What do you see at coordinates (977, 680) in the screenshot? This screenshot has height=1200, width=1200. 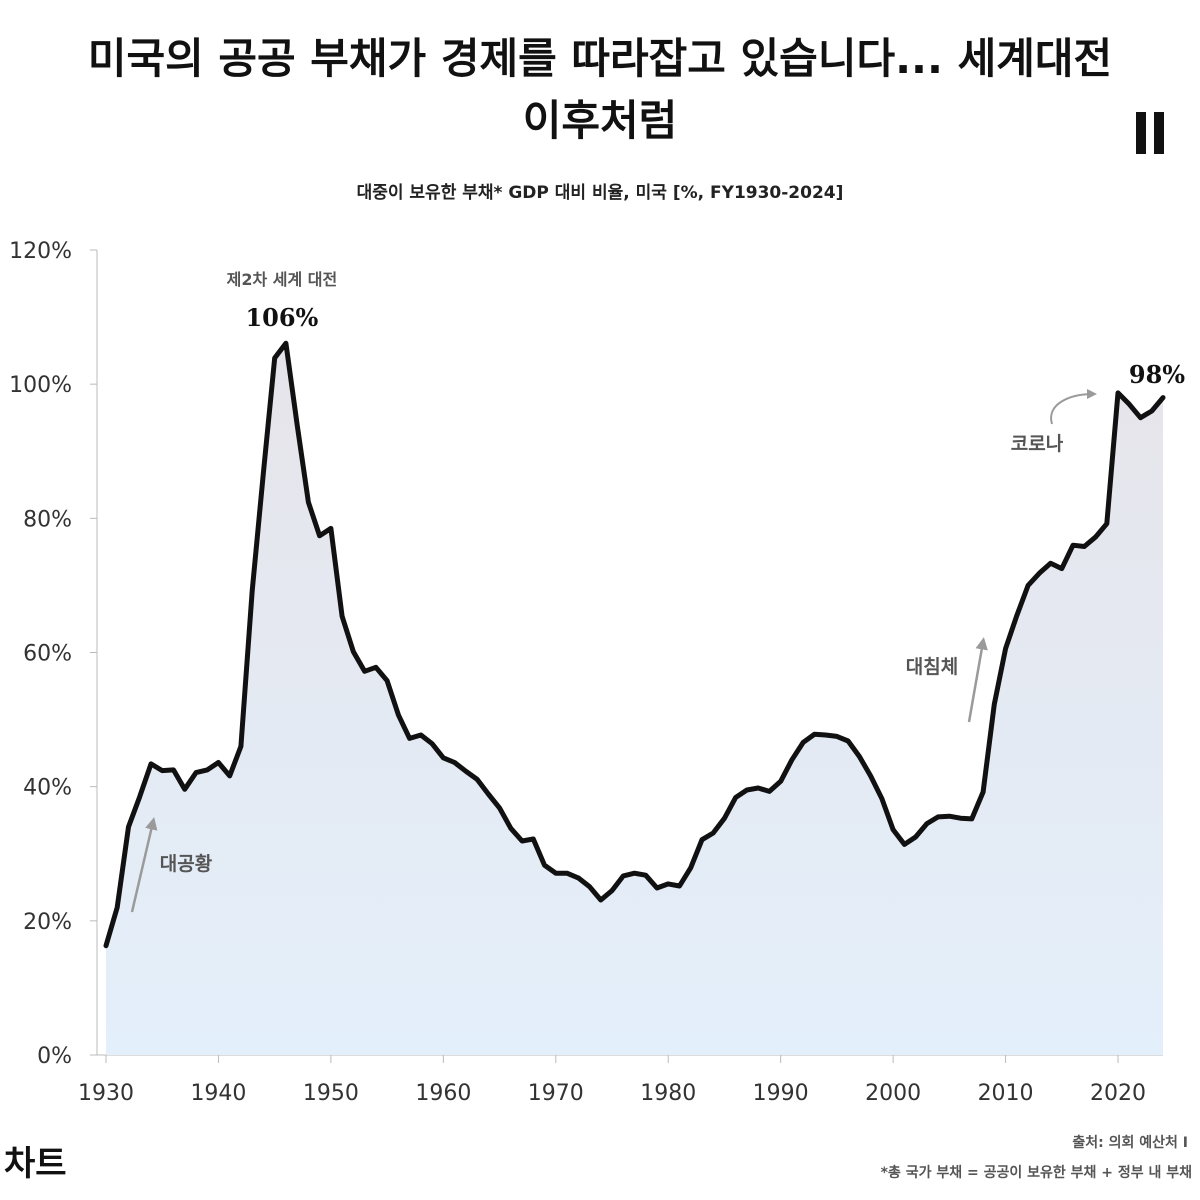 I see `arrow-recession` at bounding box center [977, 680].